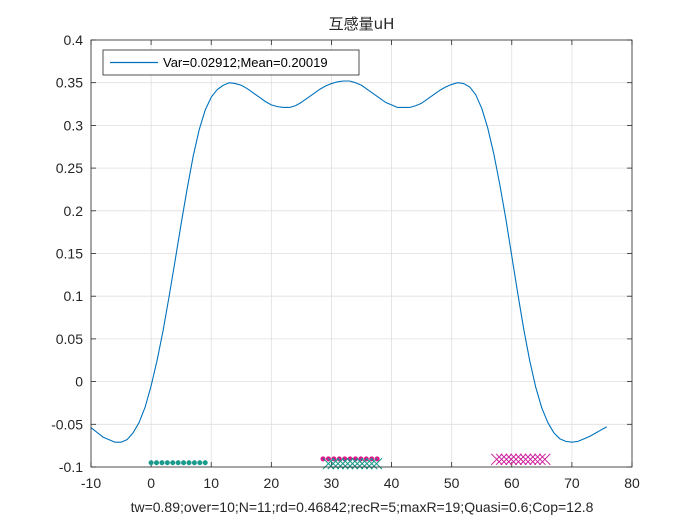  What do you see at coordinates (362, 24) in the screenshot?
I see `chart-title: 互感量uH` at bounding box center [362, 24].